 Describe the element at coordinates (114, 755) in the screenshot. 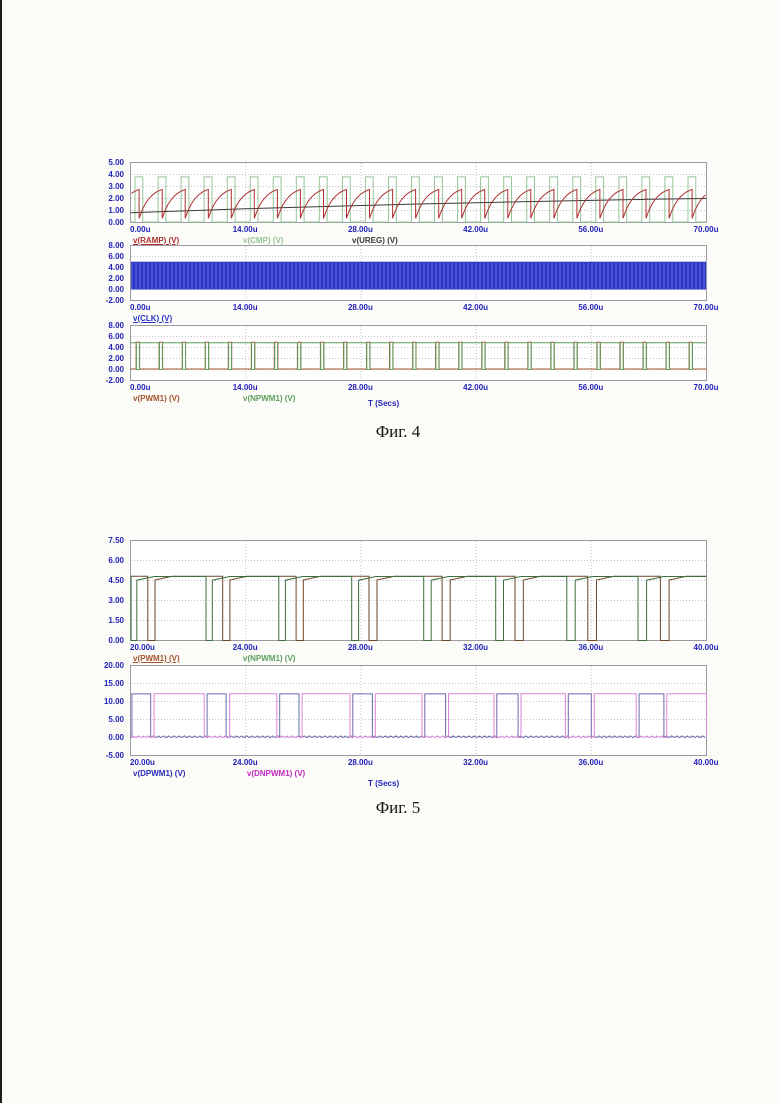

I see `y-tick-label: -5.00` at that location.